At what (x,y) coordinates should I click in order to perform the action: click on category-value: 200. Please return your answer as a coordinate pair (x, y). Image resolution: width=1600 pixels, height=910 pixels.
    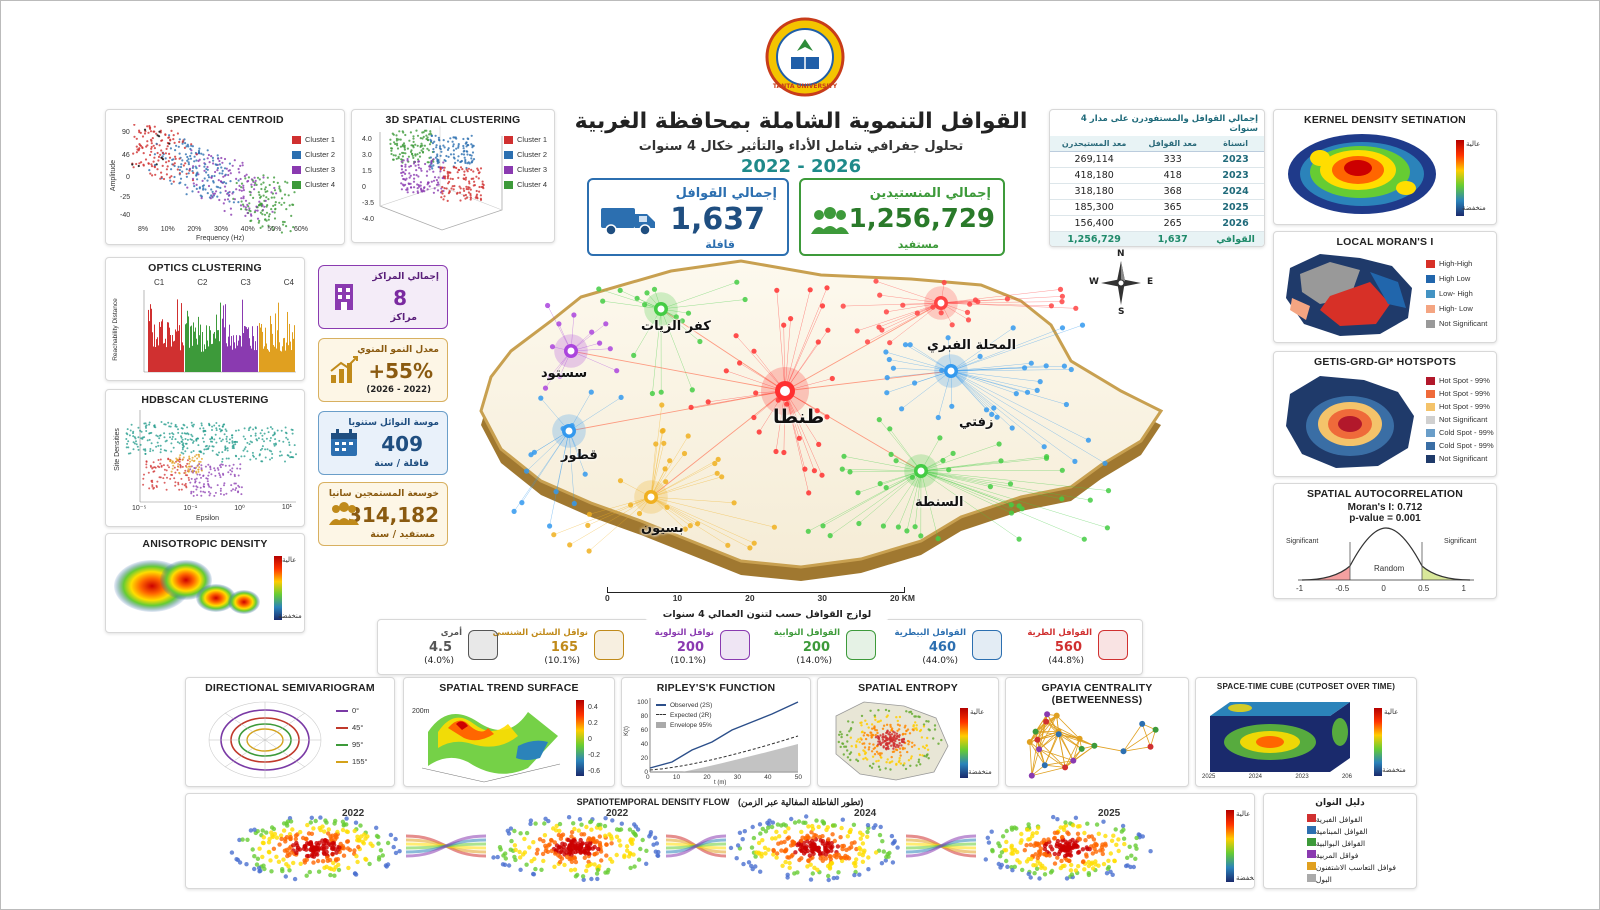
    Looking at the image, I should click on (690, 647).